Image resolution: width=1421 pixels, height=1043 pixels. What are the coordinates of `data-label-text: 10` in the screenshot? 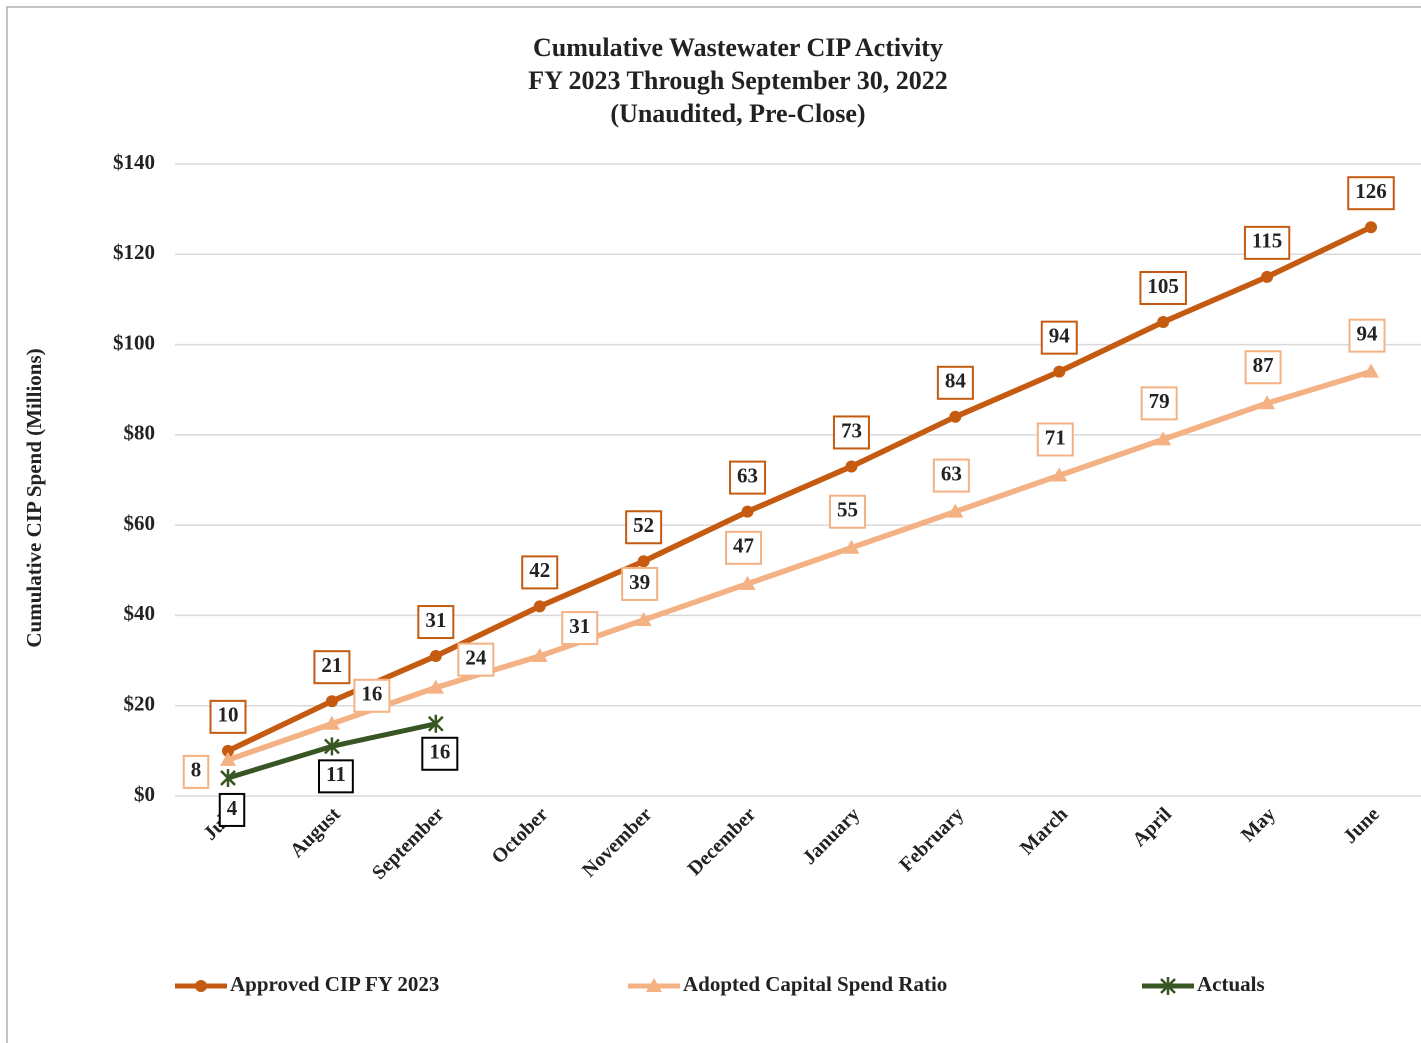 It's located at (228, 715).